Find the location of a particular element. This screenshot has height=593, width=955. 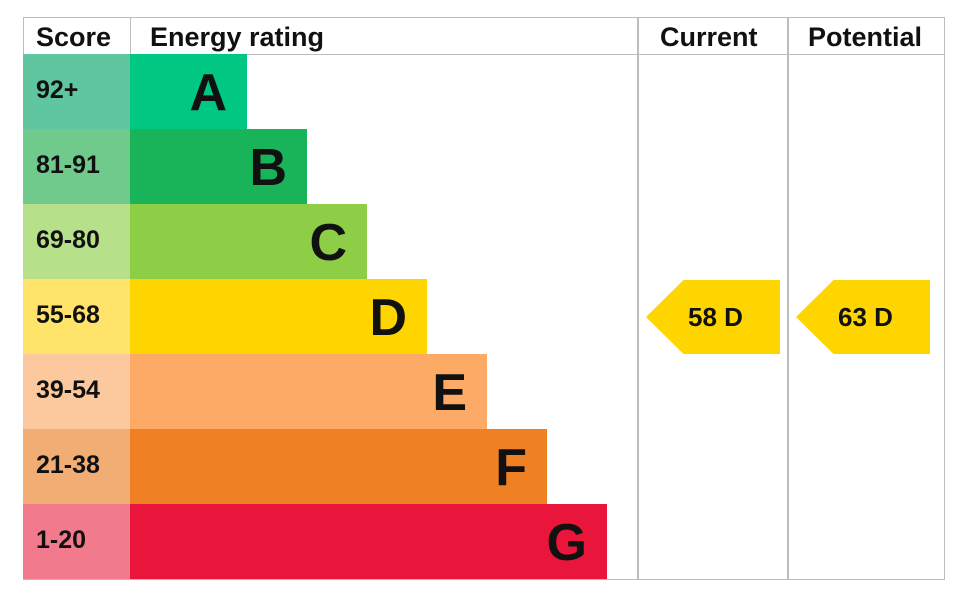

rating-bar-e: E is located at coordinates (308, 391).